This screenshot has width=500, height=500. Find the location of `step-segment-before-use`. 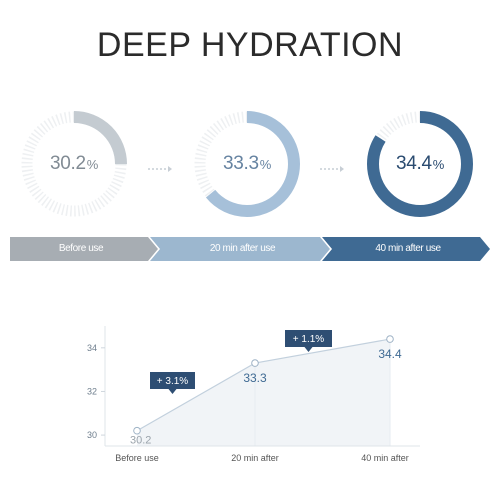

step-segment-before-use is located at coordinates (84, 249).